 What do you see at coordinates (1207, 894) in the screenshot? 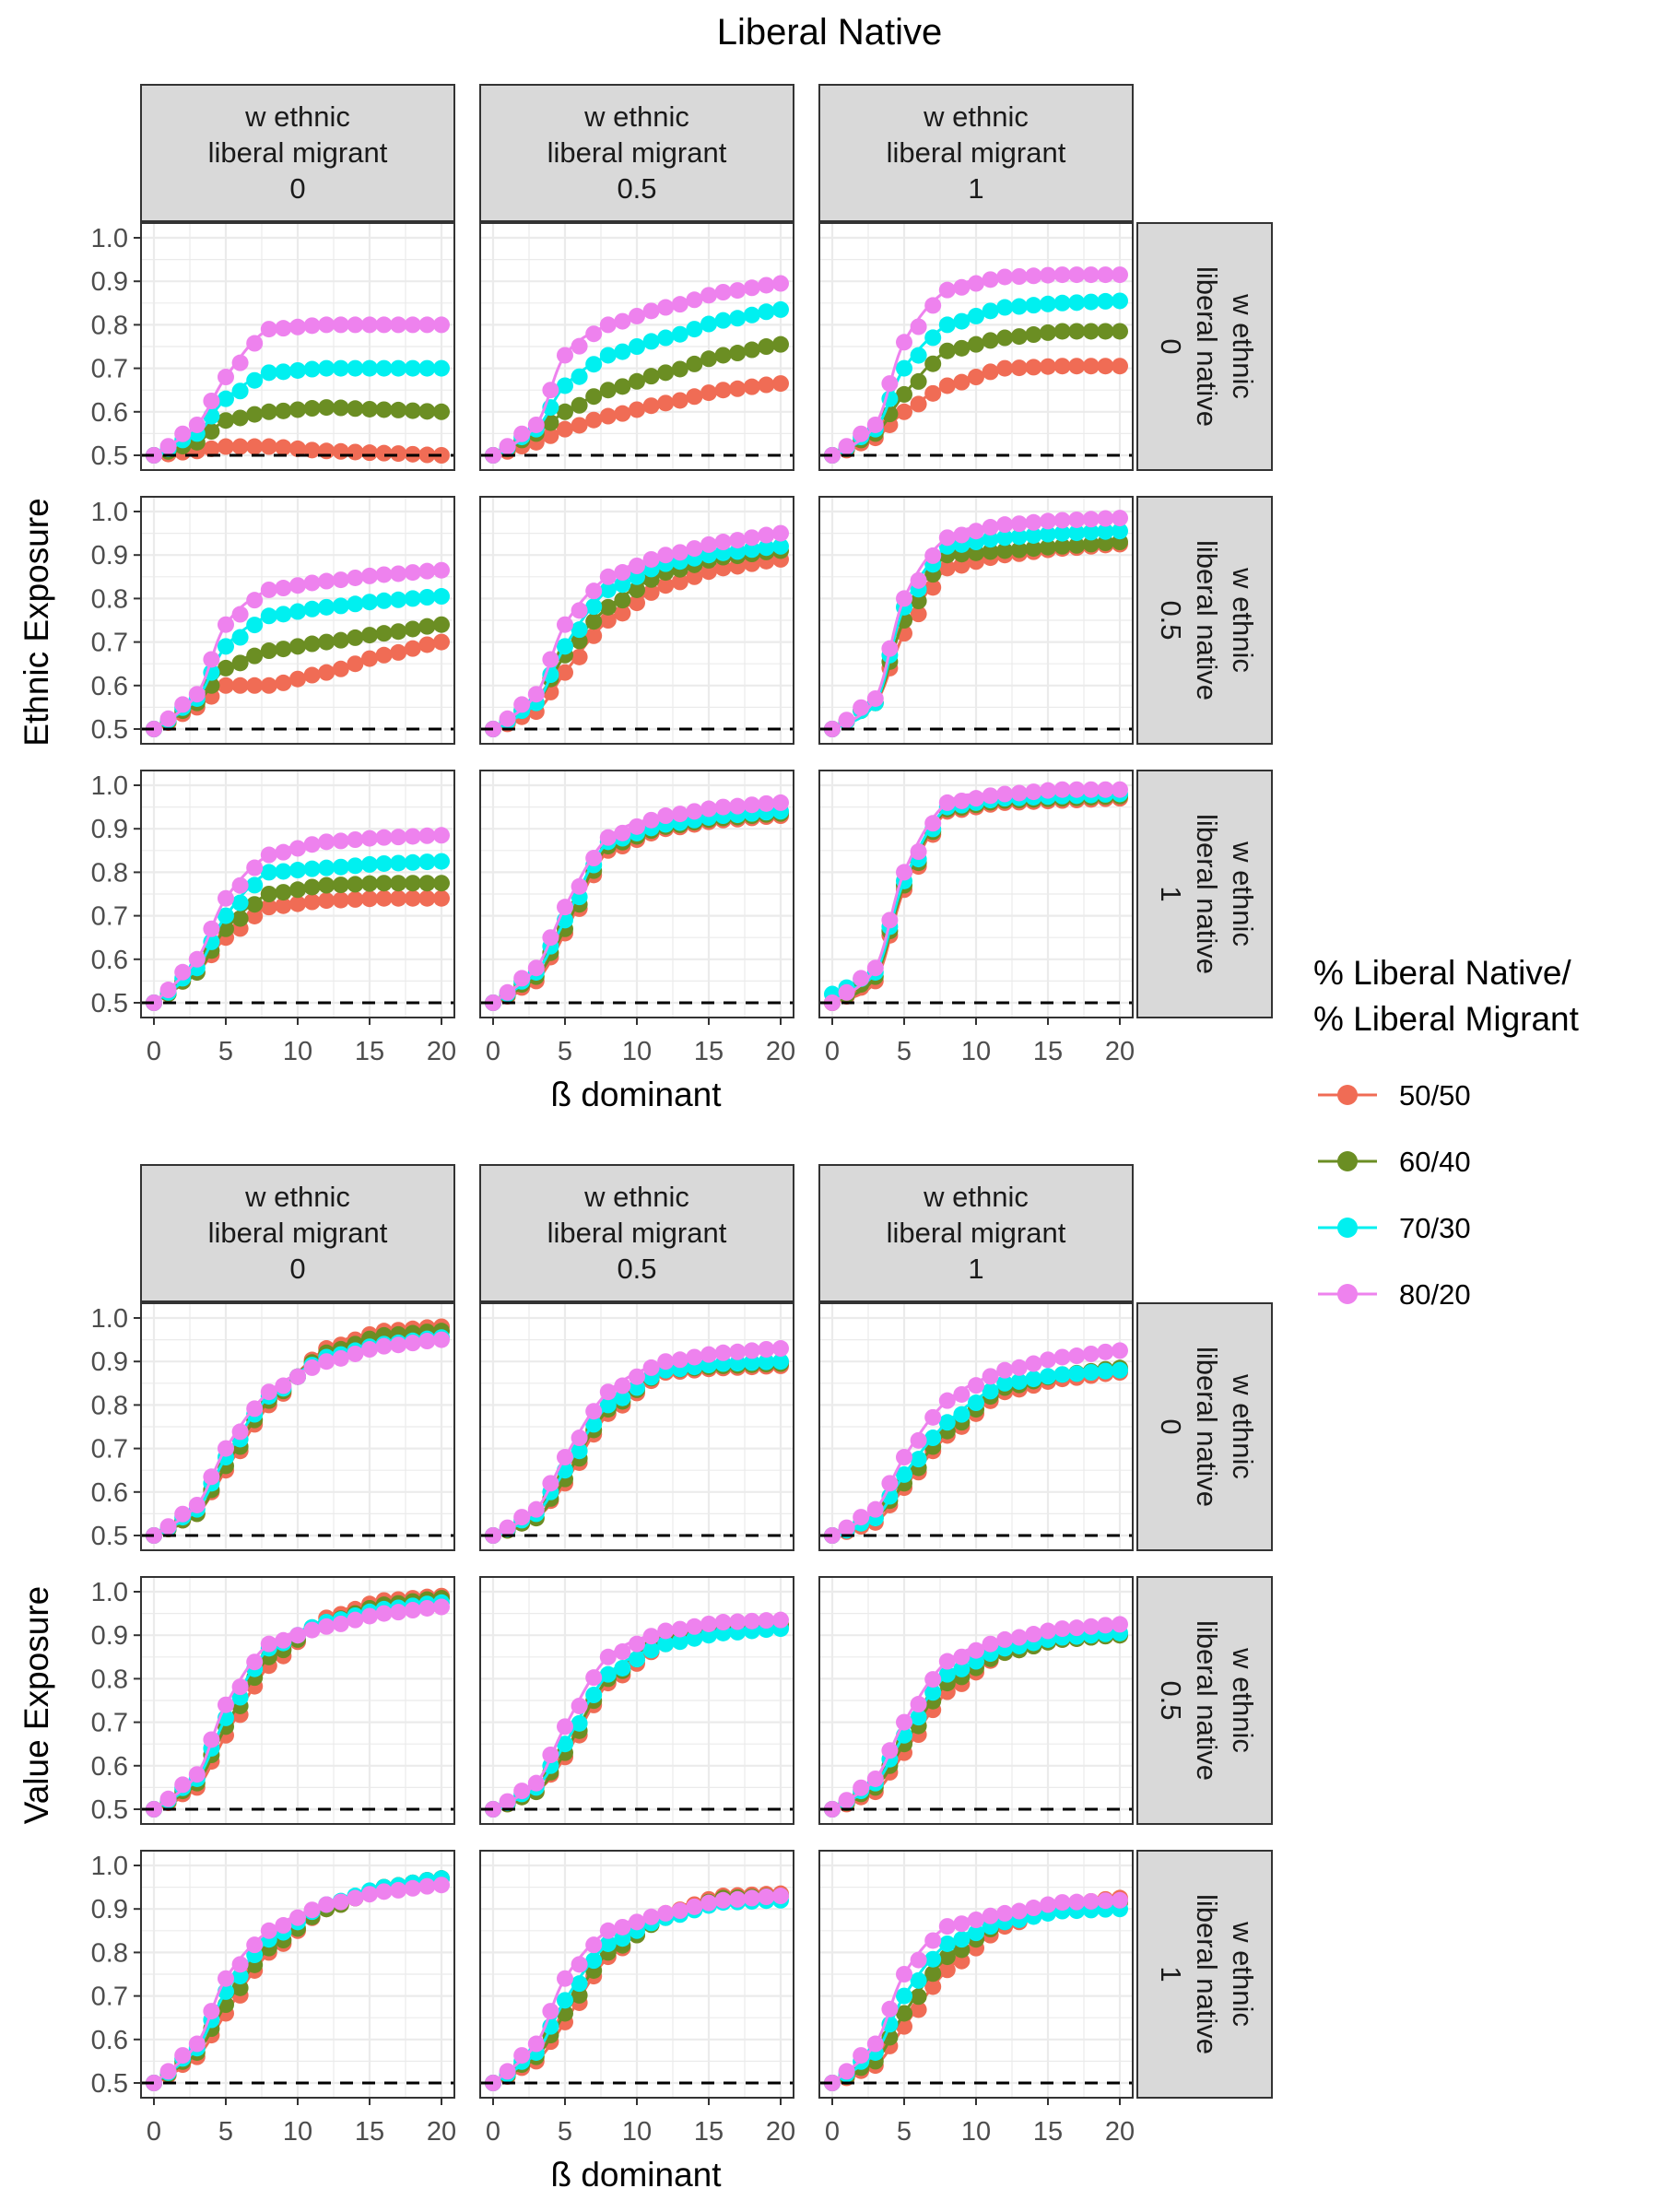
I see `row-strip-label: liberal native` at bounding box center [1207, 894].